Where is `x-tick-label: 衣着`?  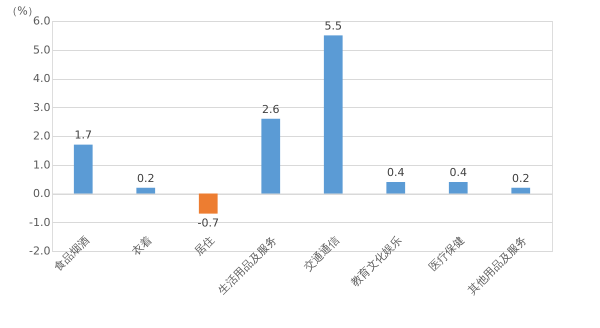 x-tick-label: 衣着 is located at coordinates (141, 245).